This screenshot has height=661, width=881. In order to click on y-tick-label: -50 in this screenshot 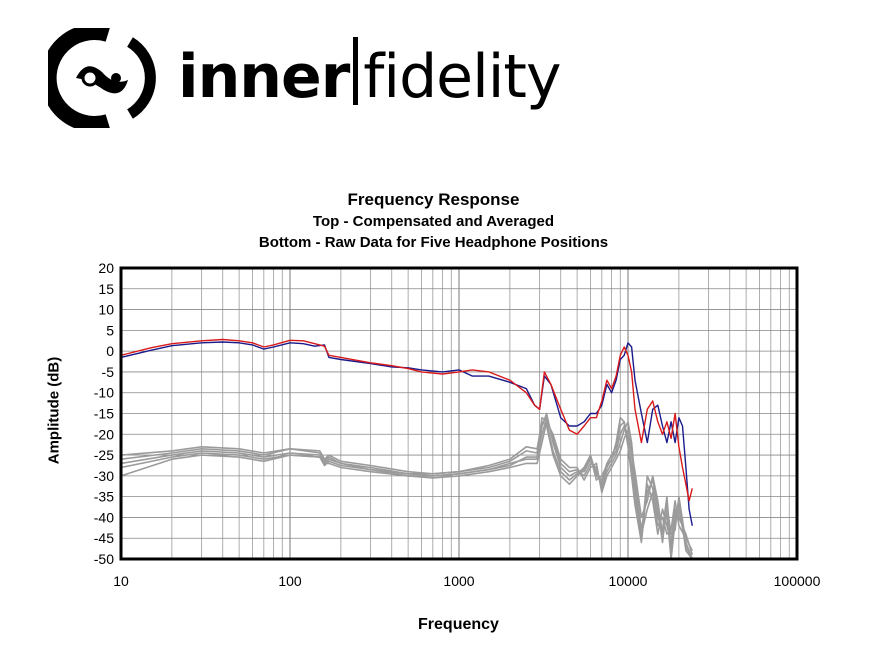, I will do `click(104, 559)`.